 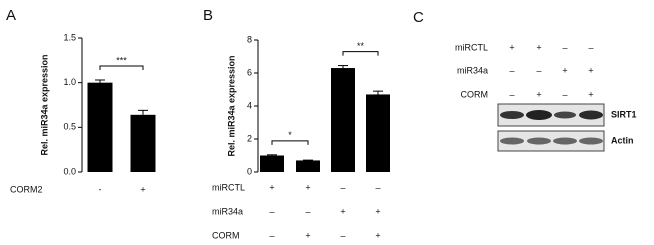 I want to click on y-tick-label: 2, so click(x=249, y=138).